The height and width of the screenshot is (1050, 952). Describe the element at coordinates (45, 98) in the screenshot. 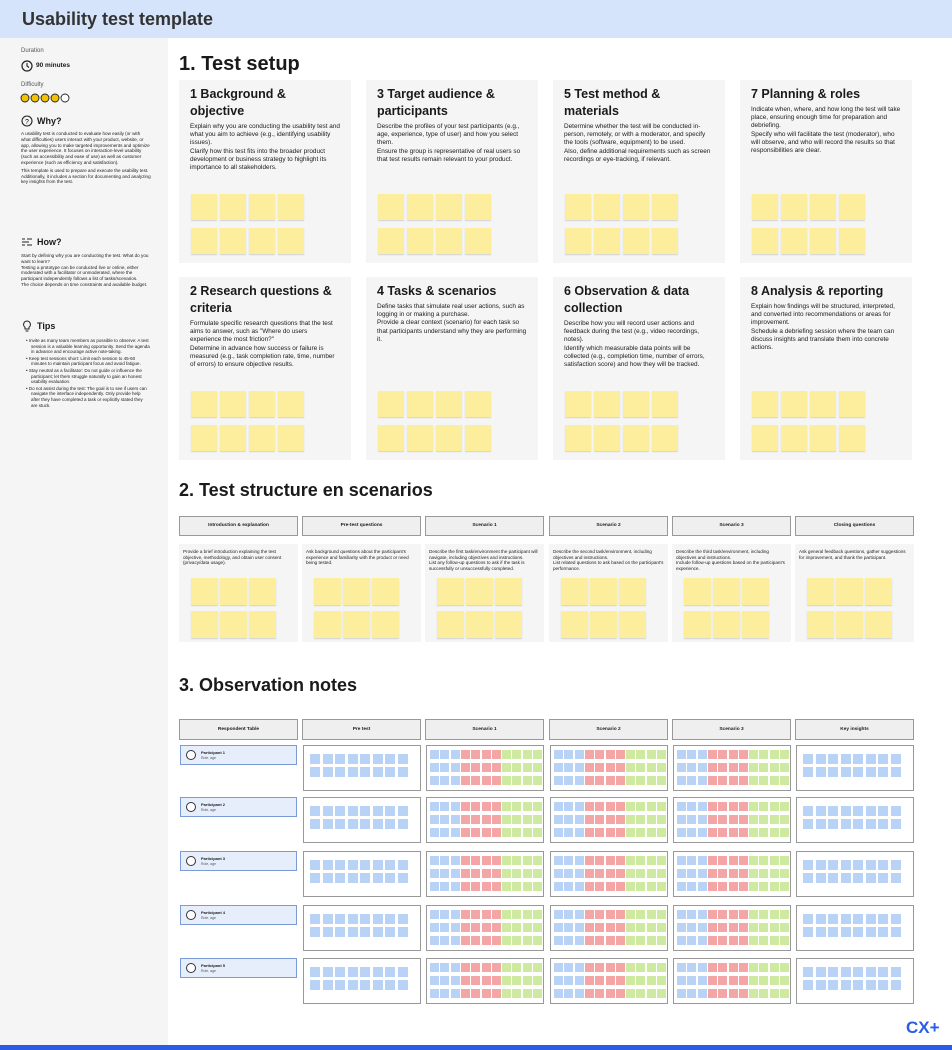

I see `difficulty-rating` at that location.